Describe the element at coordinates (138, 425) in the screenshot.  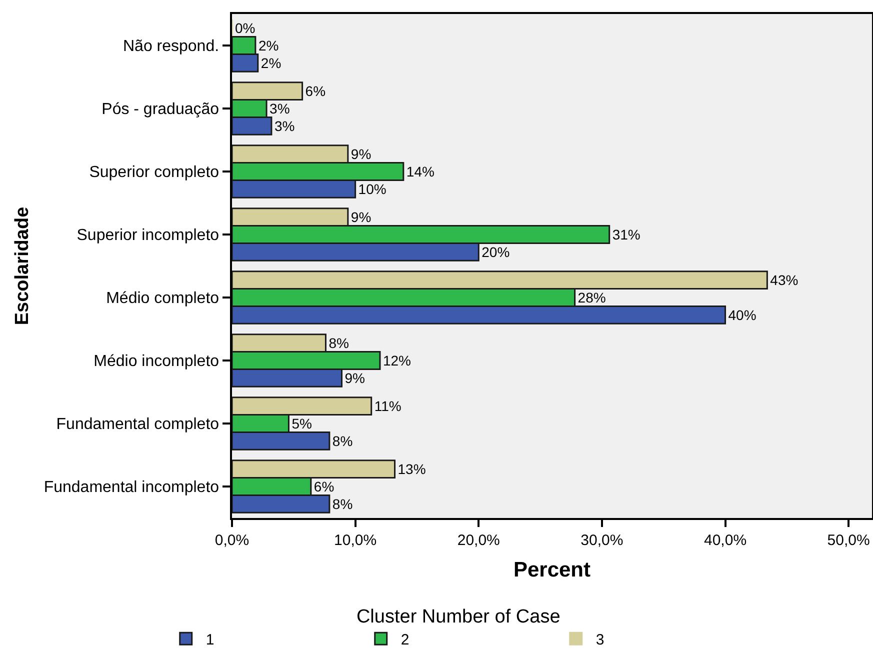
I see `y-tick-label: Fundamental completo` at that location.